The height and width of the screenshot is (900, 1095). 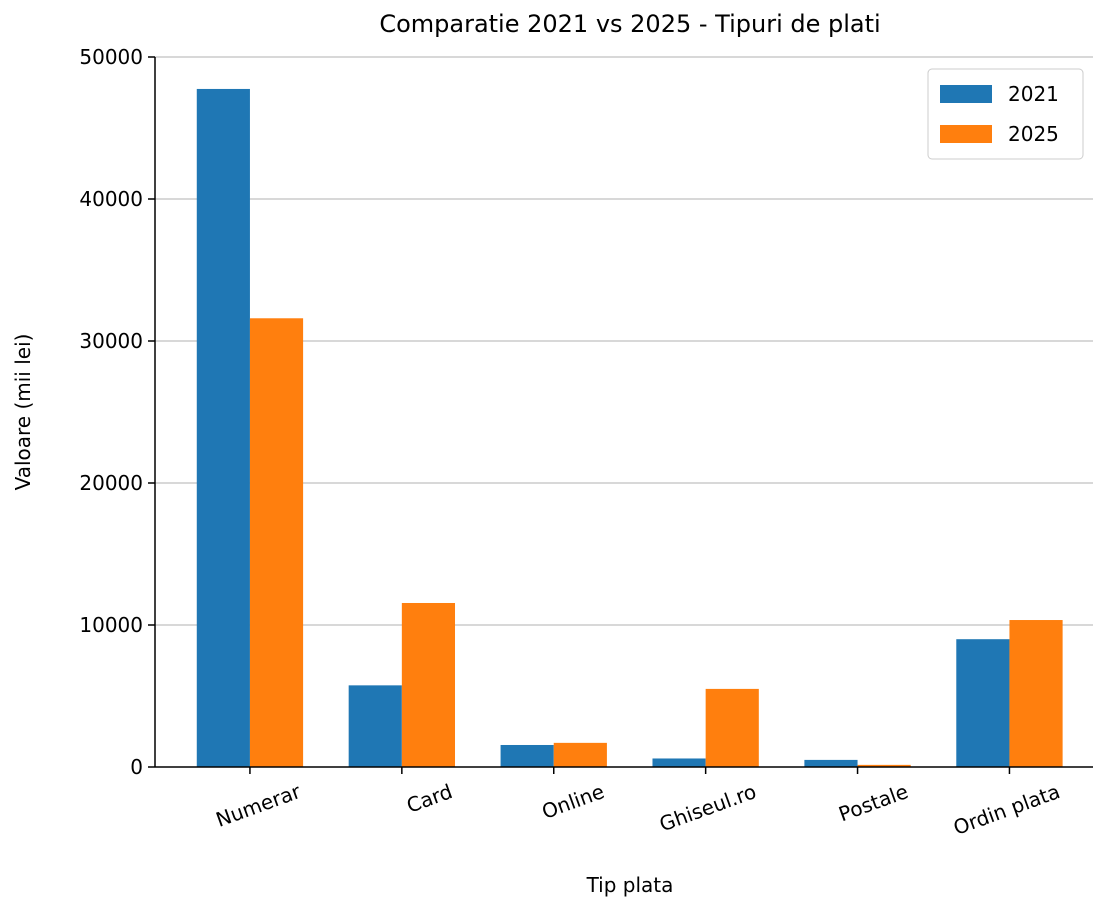 I want to click on legend-label: 2025, so click(x=1033, y=134).